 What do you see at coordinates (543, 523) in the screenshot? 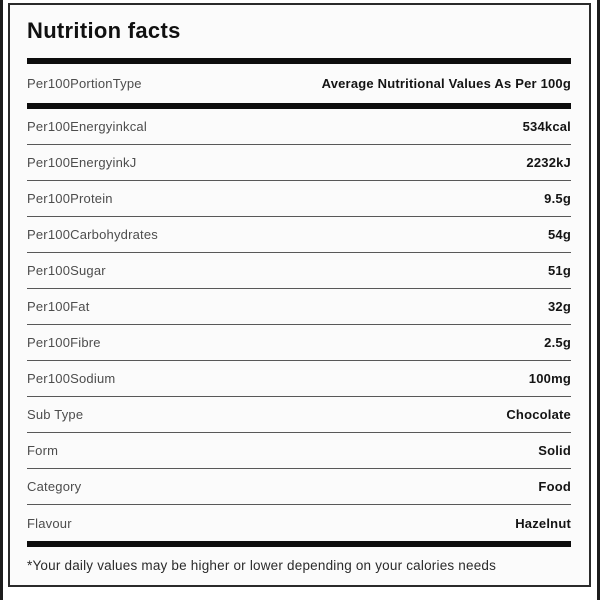
I see `row-value: Hazelnut` at bounding box center [543, 523].